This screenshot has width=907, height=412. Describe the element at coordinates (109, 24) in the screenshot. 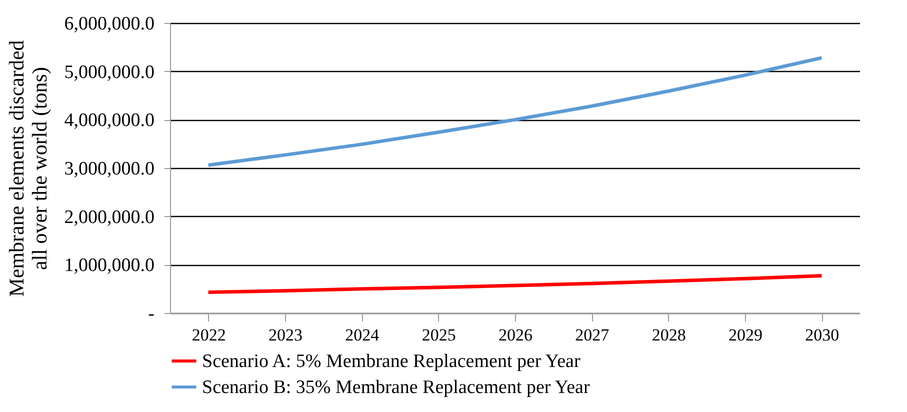

I see `y-tick-label: 6,000,000.0` at that location.